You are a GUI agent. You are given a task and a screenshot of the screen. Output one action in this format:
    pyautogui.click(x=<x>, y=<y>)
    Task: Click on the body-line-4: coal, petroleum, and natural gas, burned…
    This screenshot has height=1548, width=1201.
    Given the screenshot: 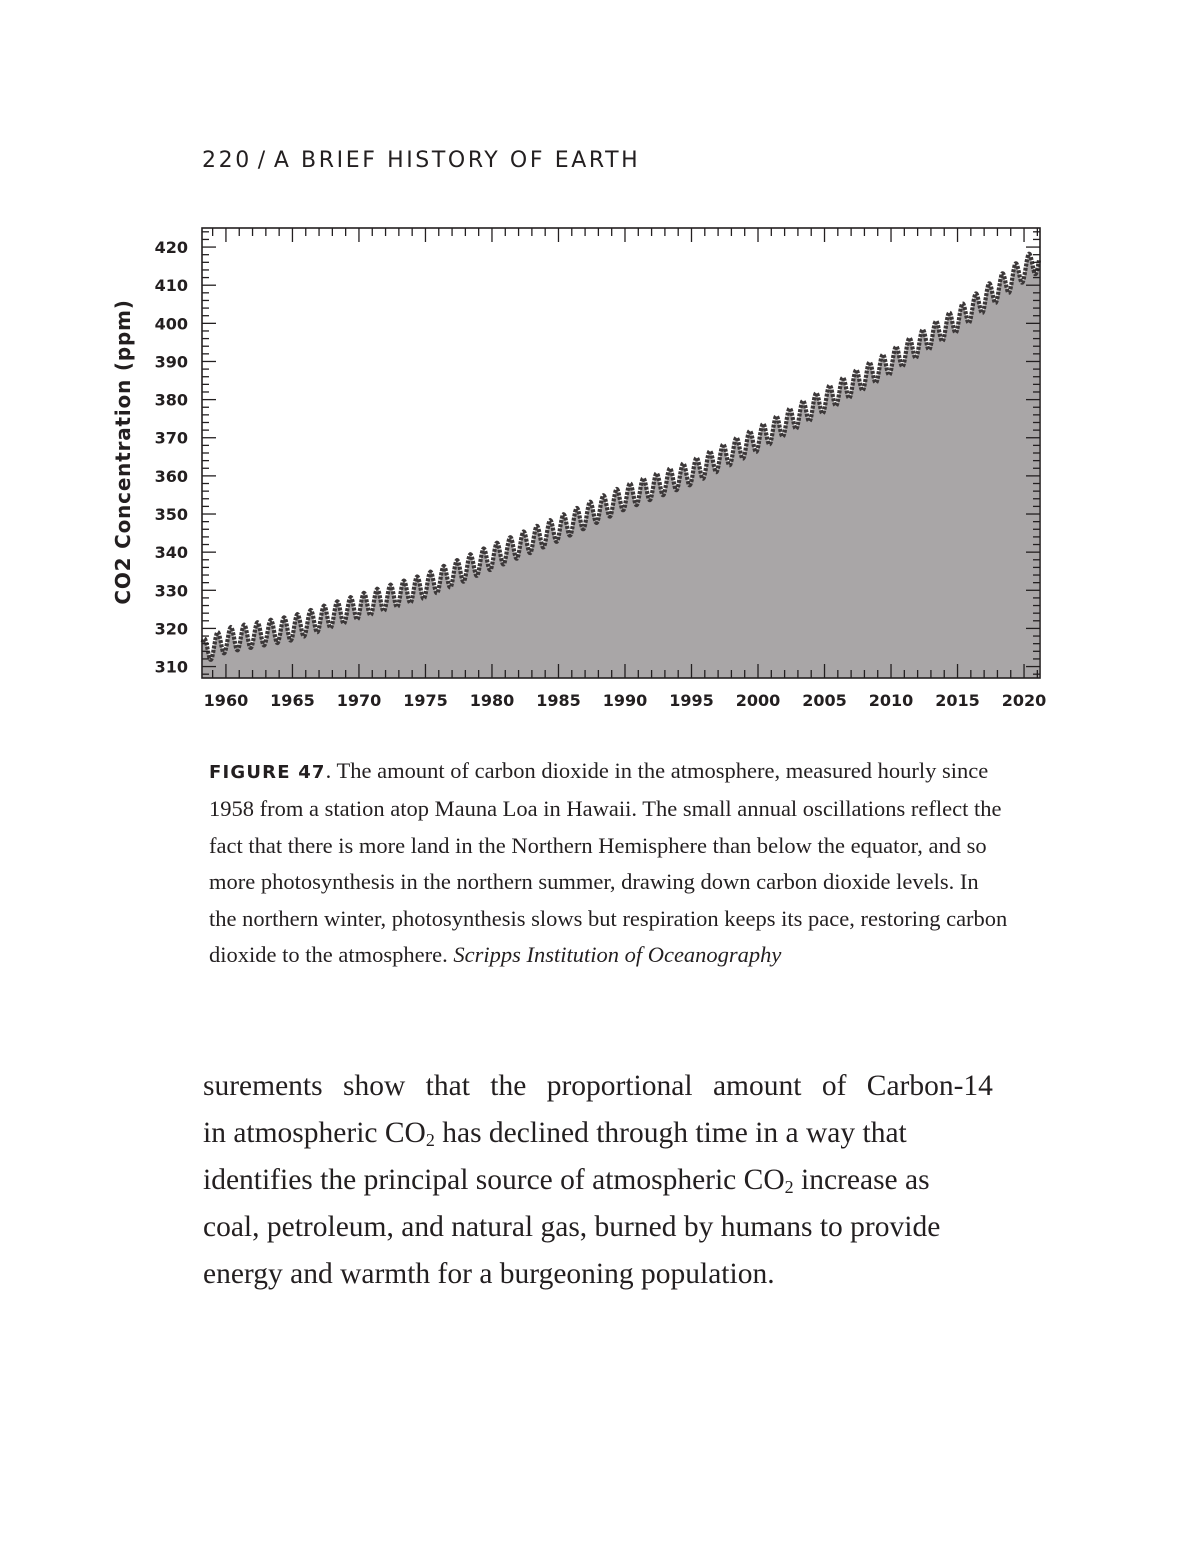 What is the action you would take?
    pyautogui.click(x=572, y=1227)
    